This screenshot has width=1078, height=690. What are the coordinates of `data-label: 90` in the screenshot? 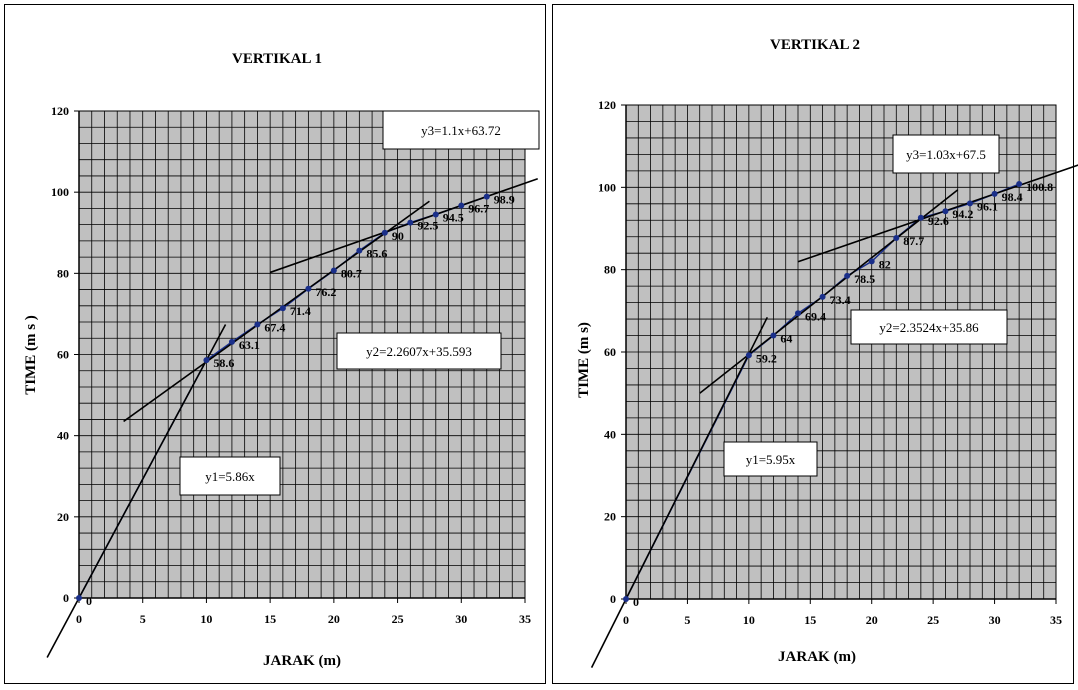 It's located at (398, 236).